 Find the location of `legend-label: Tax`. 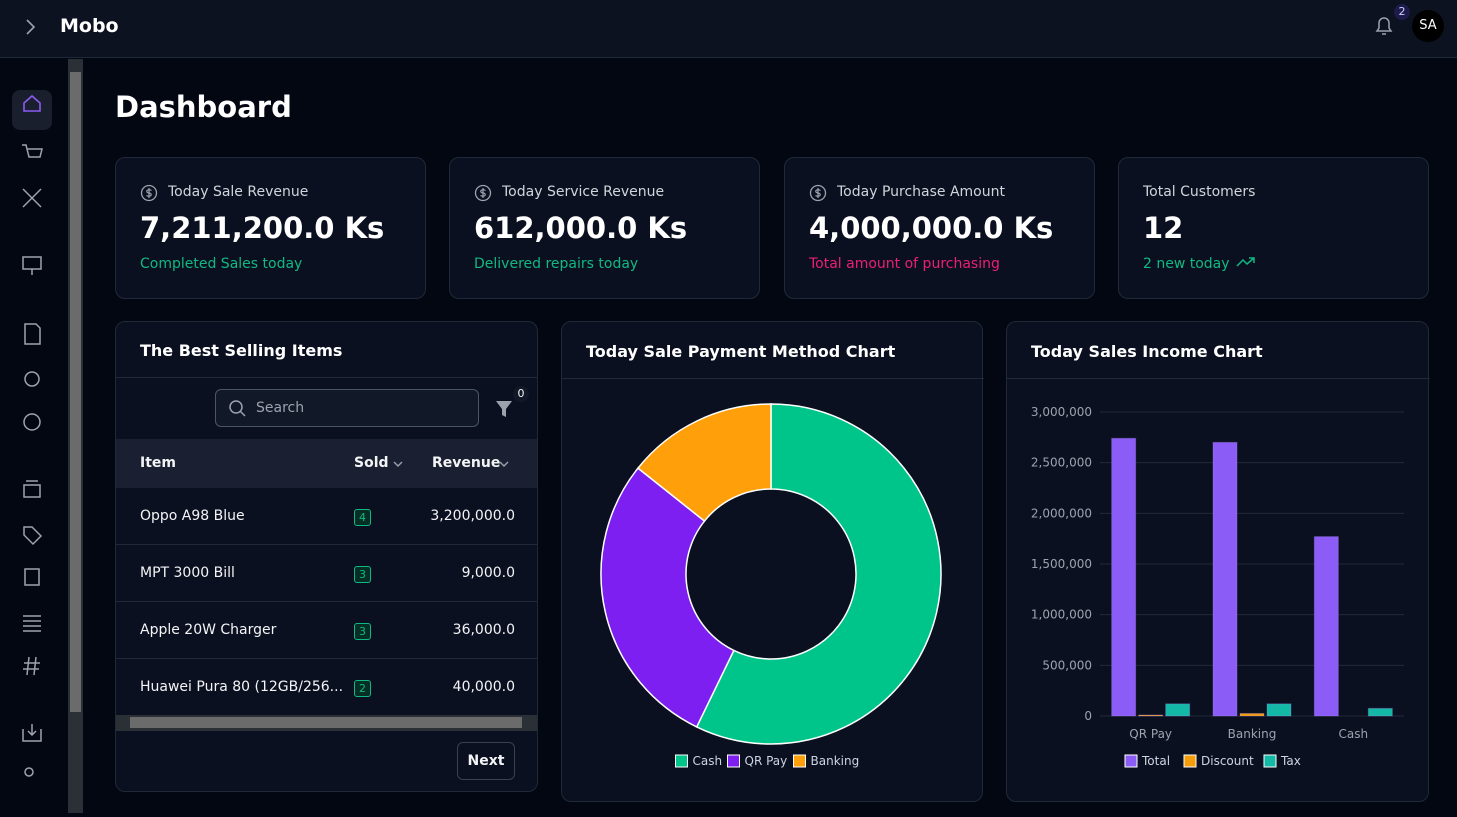

legend-label: Tax is located at coordinates (1290, 761).